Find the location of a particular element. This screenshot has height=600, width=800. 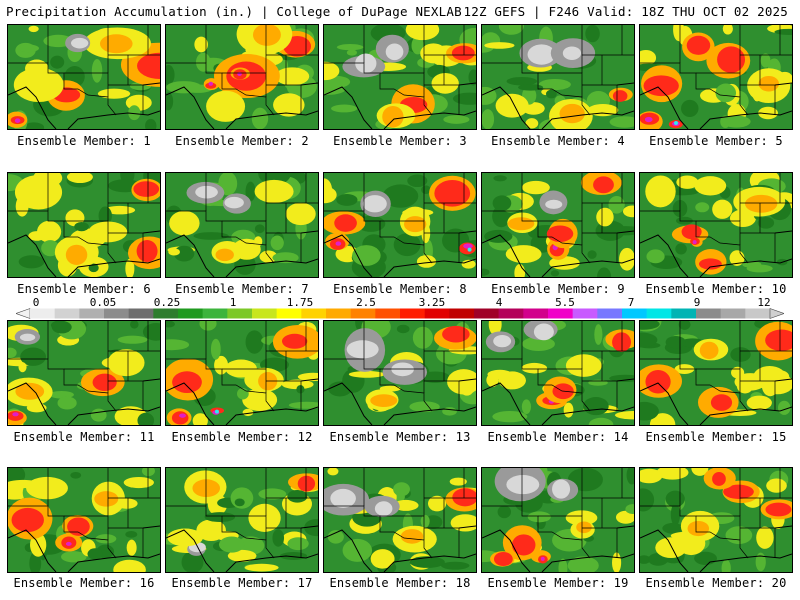

colorbar-max-arrow is located at coordinates (776, 313).